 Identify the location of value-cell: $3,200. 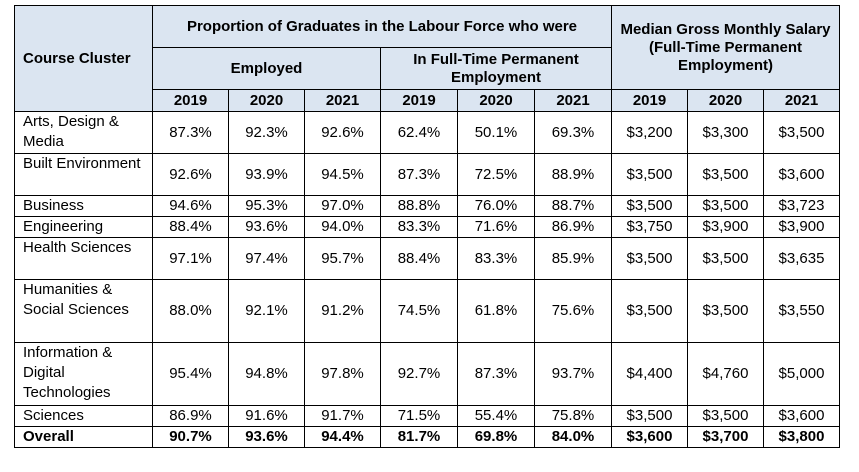
(649, 132).